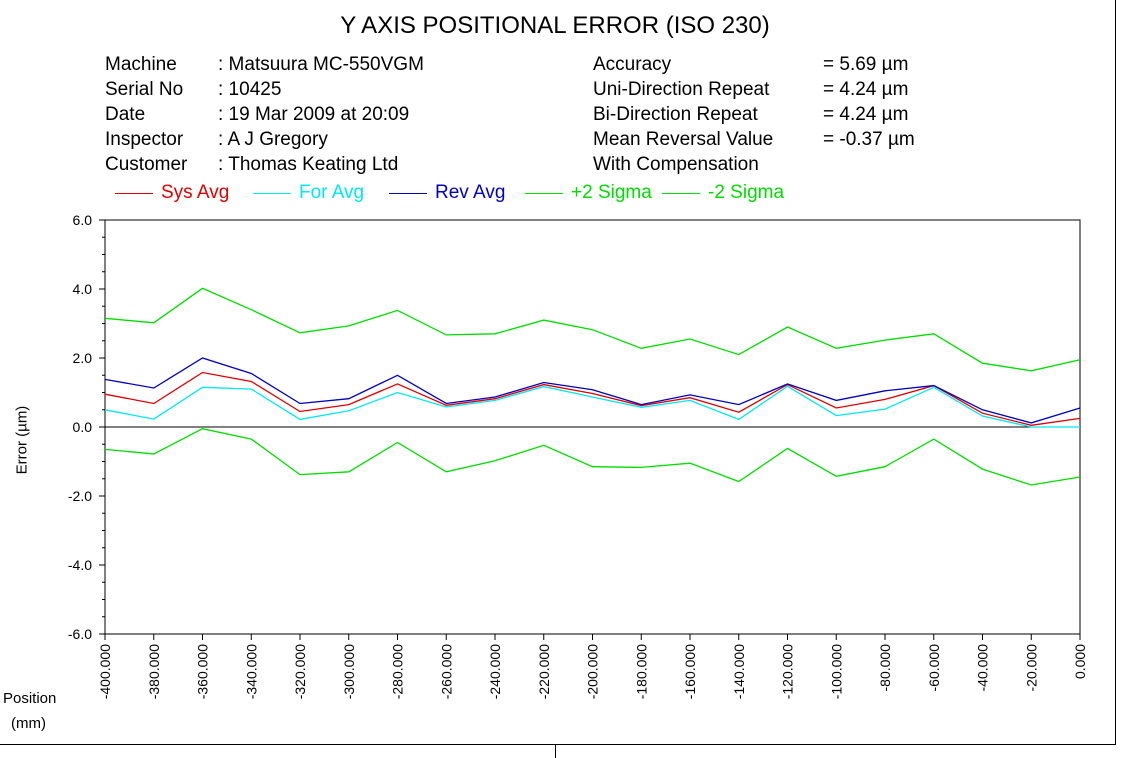 This screenshot has width=1140, height=758. Describe the element at coordinates (80, 565) in the screenshot. I see `y-tick-label: -4.0` at that location.